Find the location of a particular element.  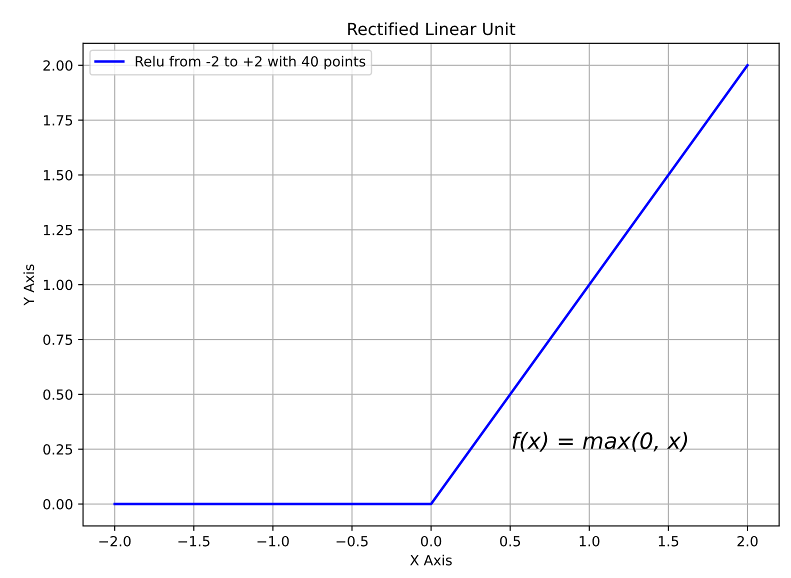

annotation: f(x) = max(0, x) is located at coordinates (600, 442).